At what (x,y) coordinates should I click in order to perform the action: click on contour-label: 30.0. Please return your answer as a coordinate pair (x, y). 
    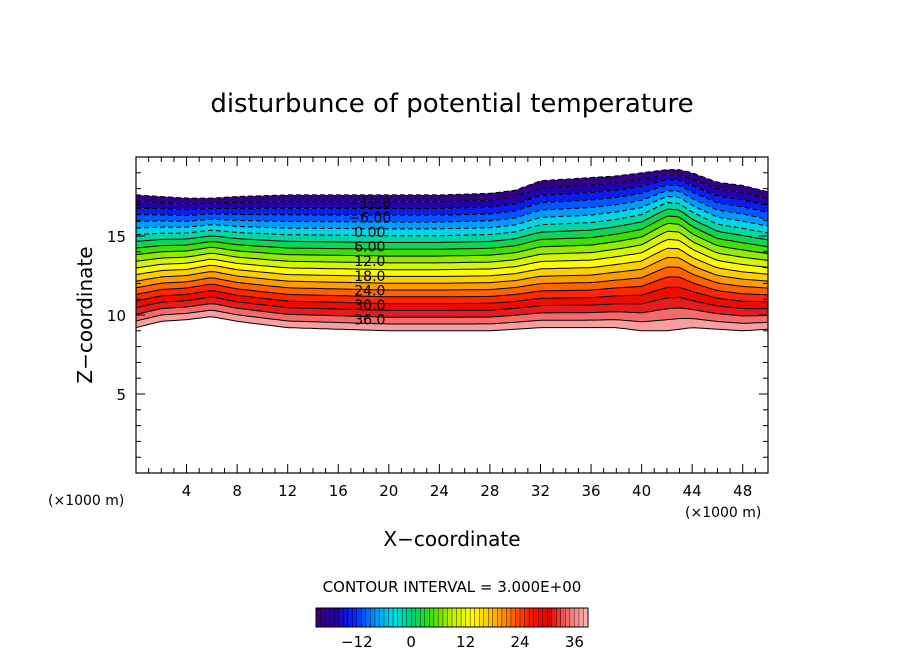
    Looking at the image, I should click on (369, 306).